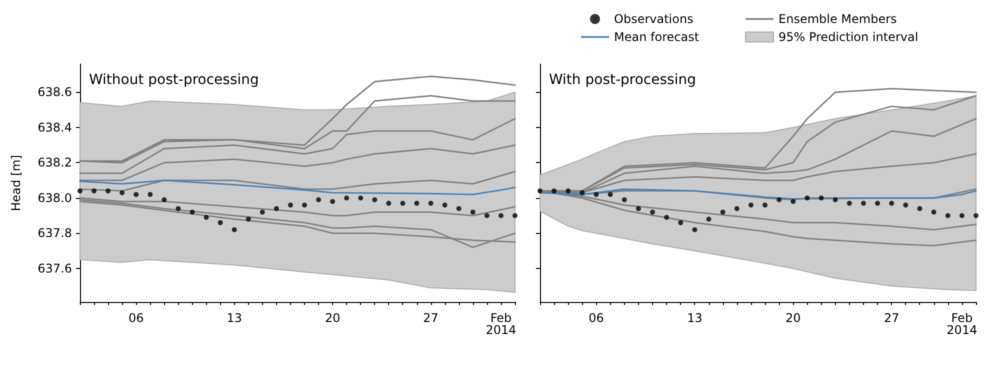  I want to click on legend-label: 95% Prediction interval, so click(848, 37).